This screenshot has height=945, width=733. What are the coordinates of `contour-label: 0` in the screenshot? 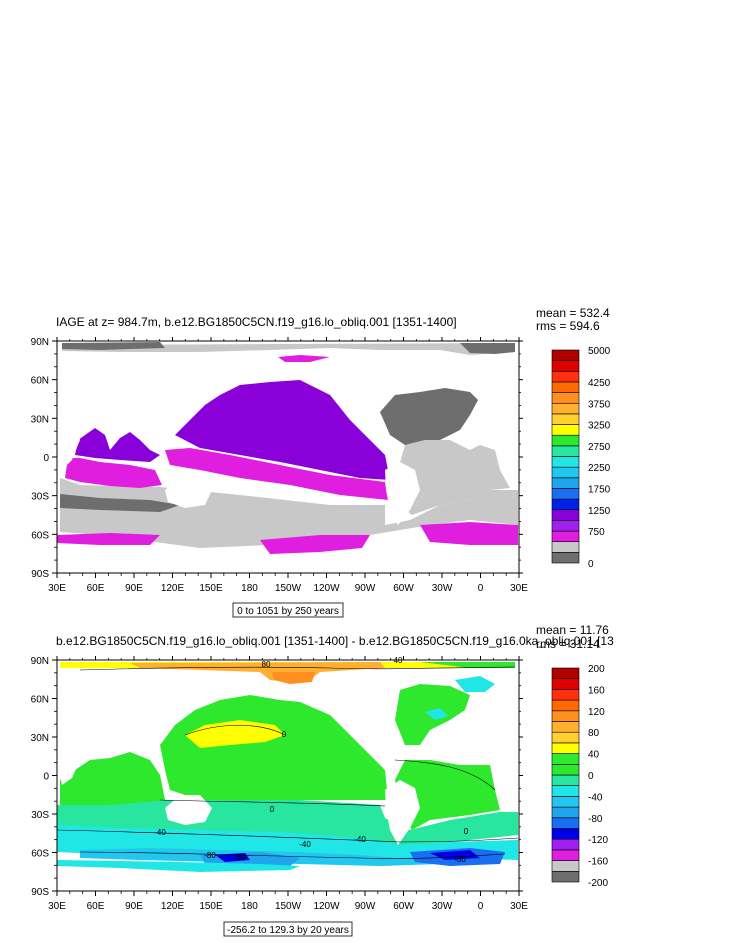 It's located at (466, 831).